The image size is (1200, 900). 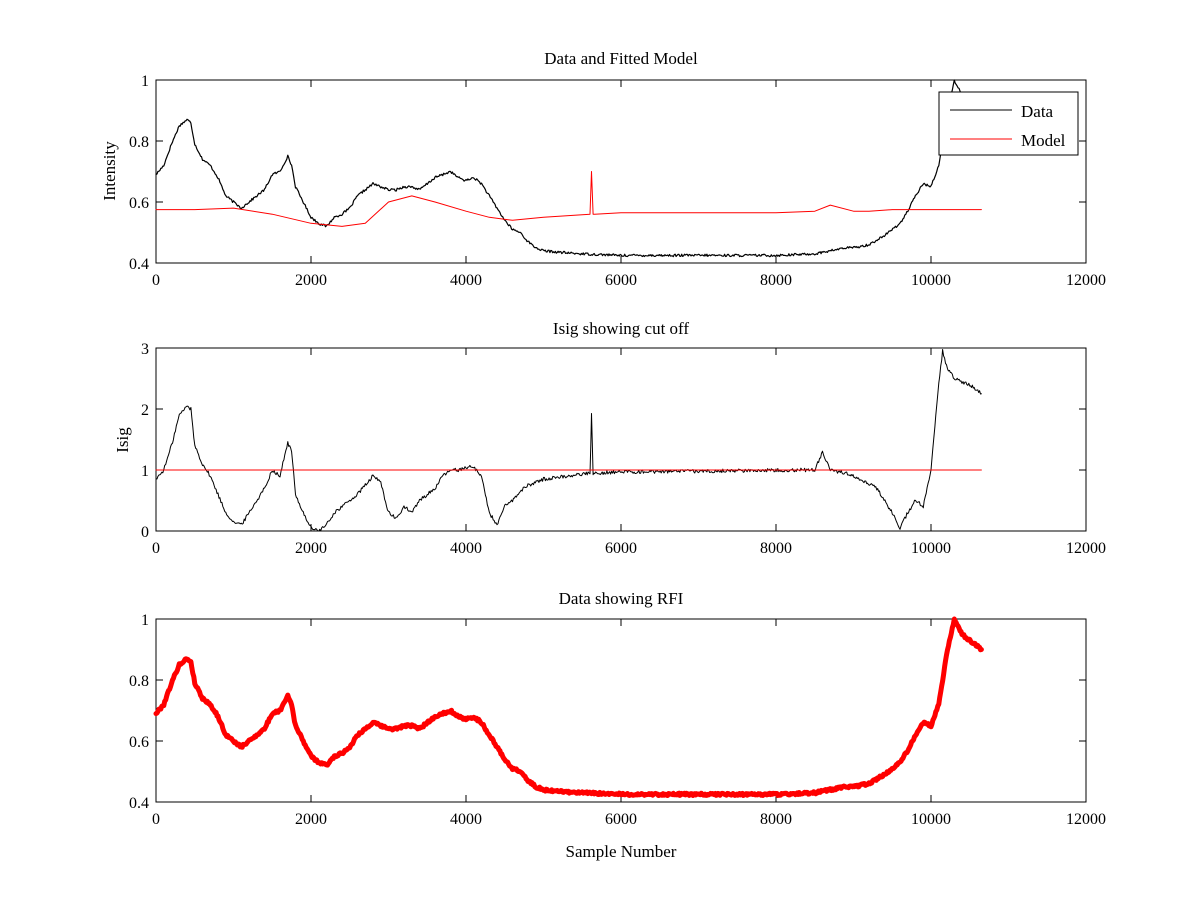 What do you see at coordinates (145, 410) in the screenshot?
I see `y-tick-label: 2` at bounding box center [145, 410].